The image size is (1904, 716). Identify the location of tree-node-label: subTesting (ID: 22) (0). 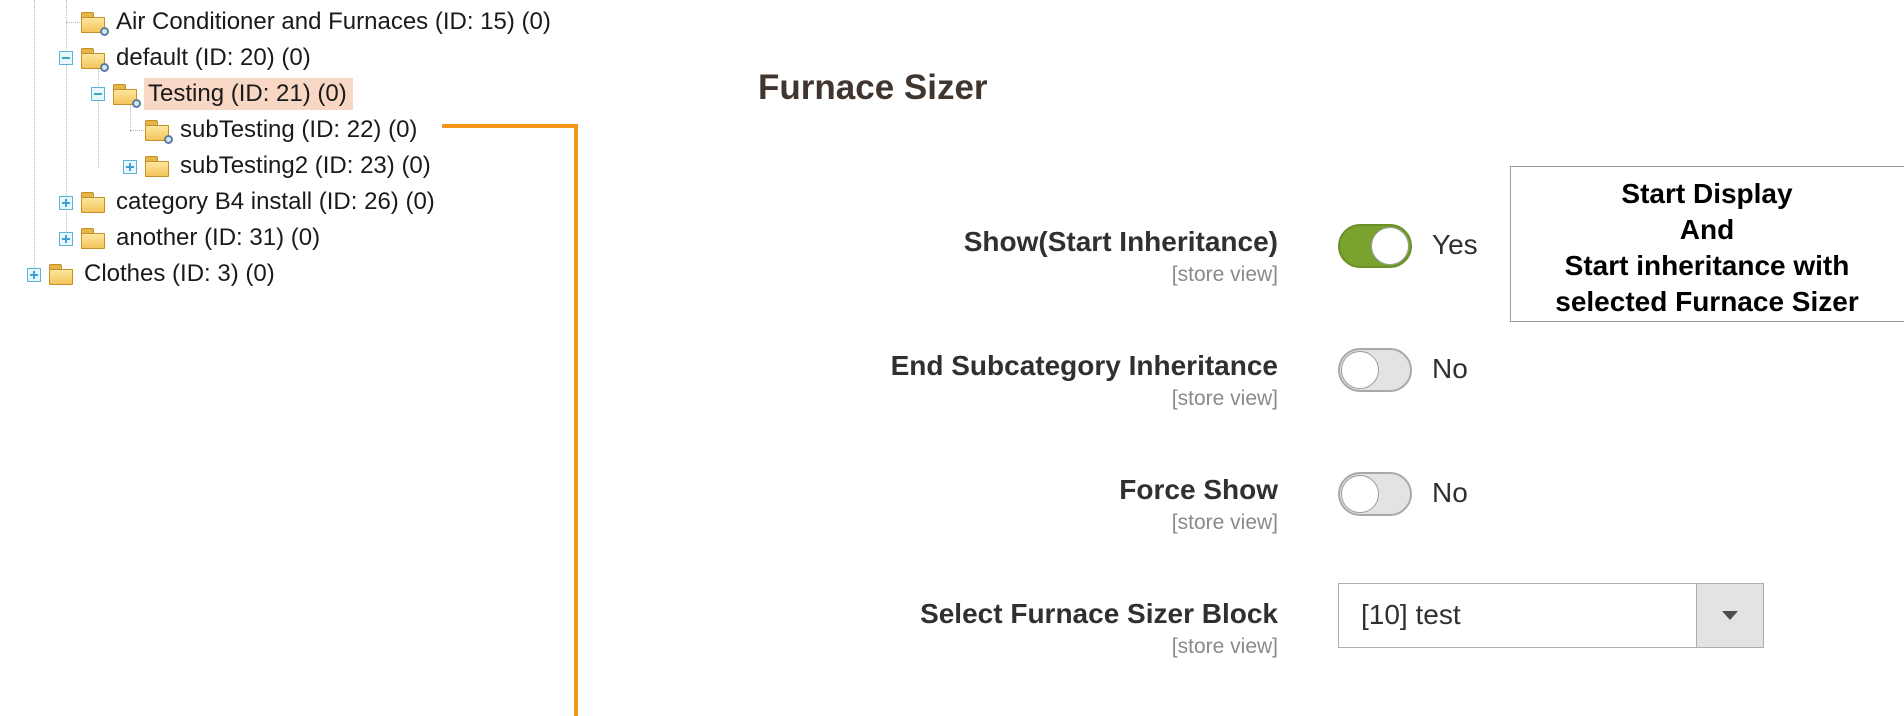
(299, 129).